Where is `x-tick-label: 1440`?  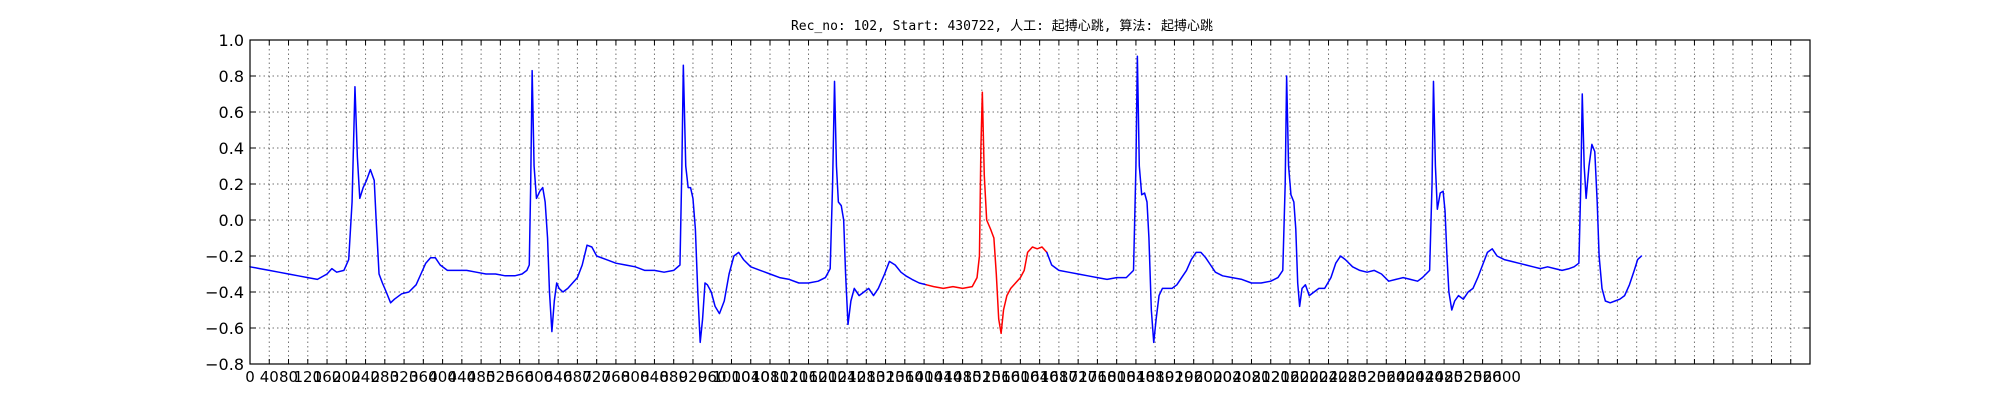 x-tick-label: 1440 is located at coordinates (943, 377).